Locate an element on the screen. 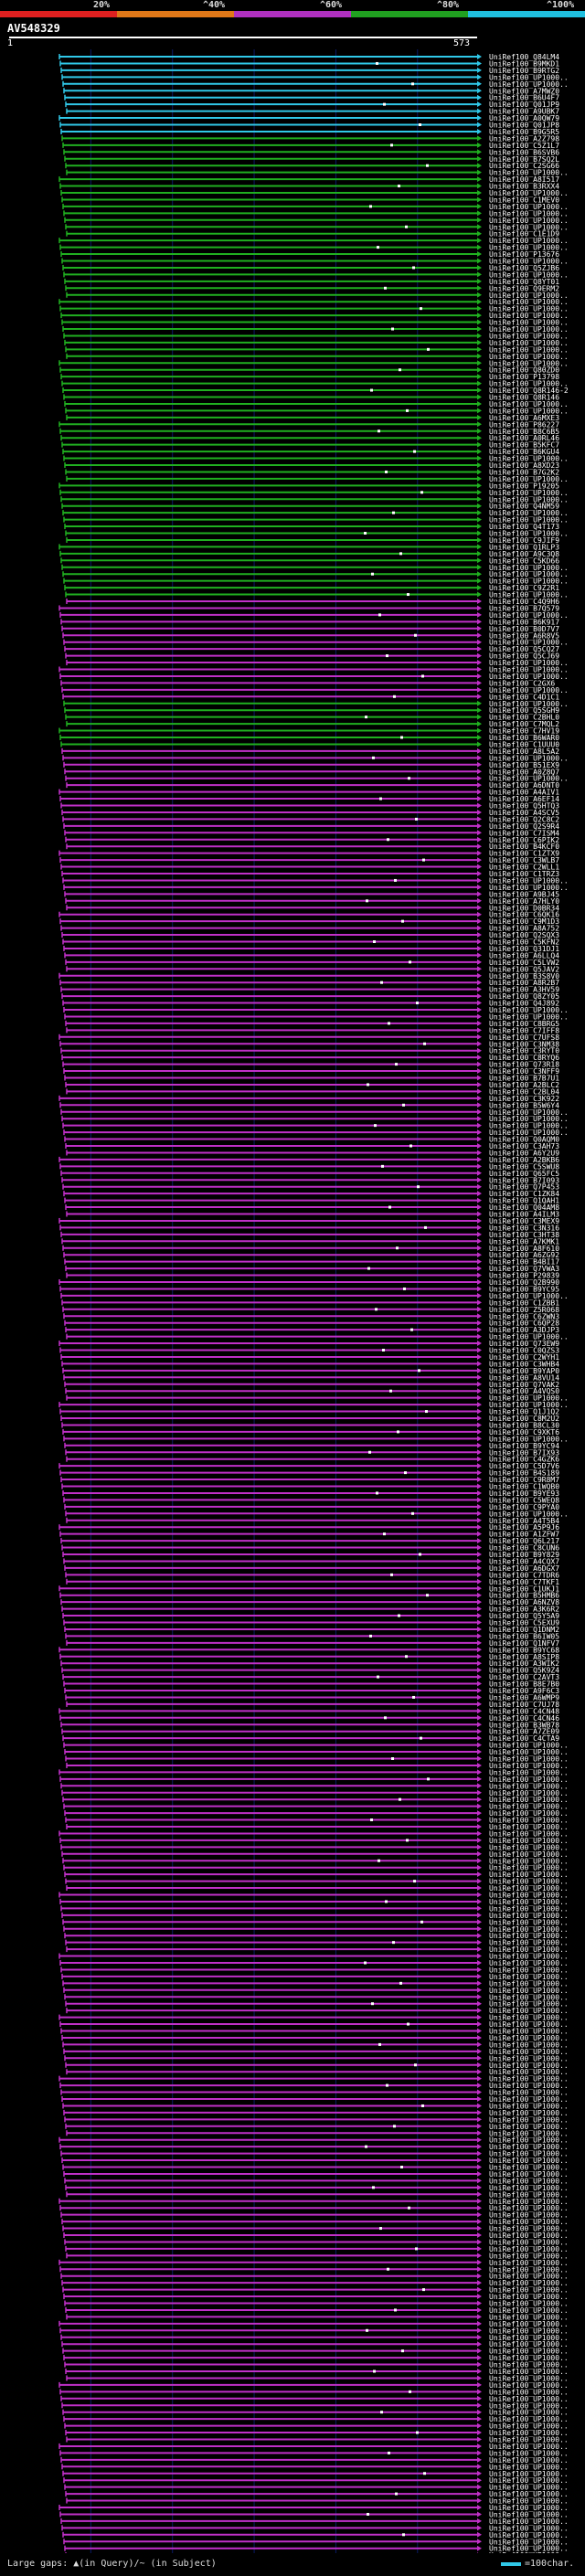 This screenshot has height=2576, width=585. hit-label: UniRef100_Q8ZY05 is located at coordinates (524, 996).